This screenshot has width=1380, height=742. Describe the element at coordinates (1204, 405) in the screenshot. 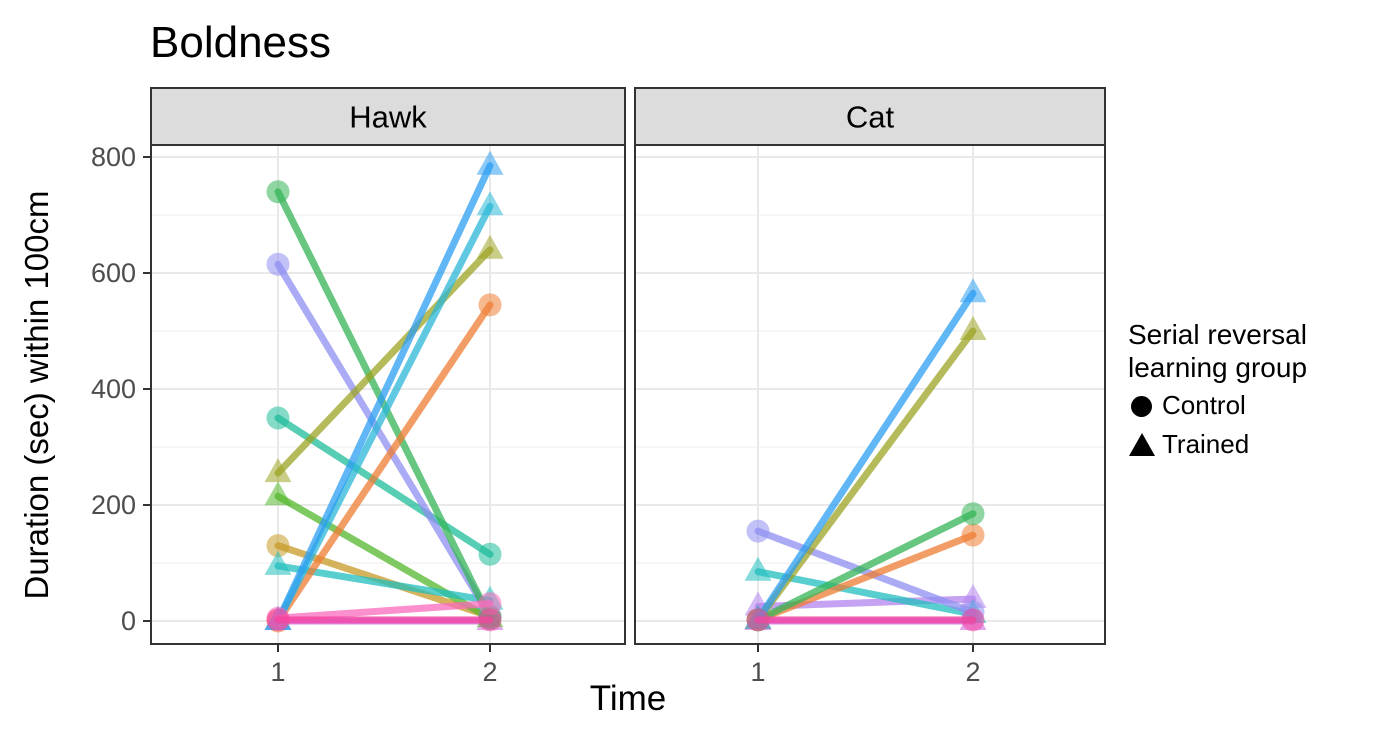

I see `legend-label-control: Control` at that location.